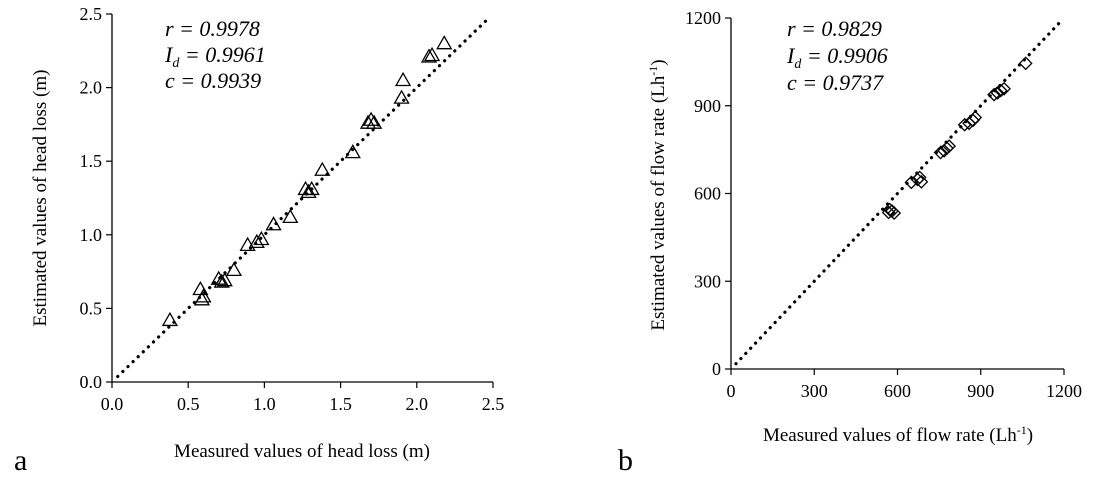  What do you see at coordinates (188, 404) in the screenshot?
I see `x-tick-label: 0.5` at bounding box center [188, 404].